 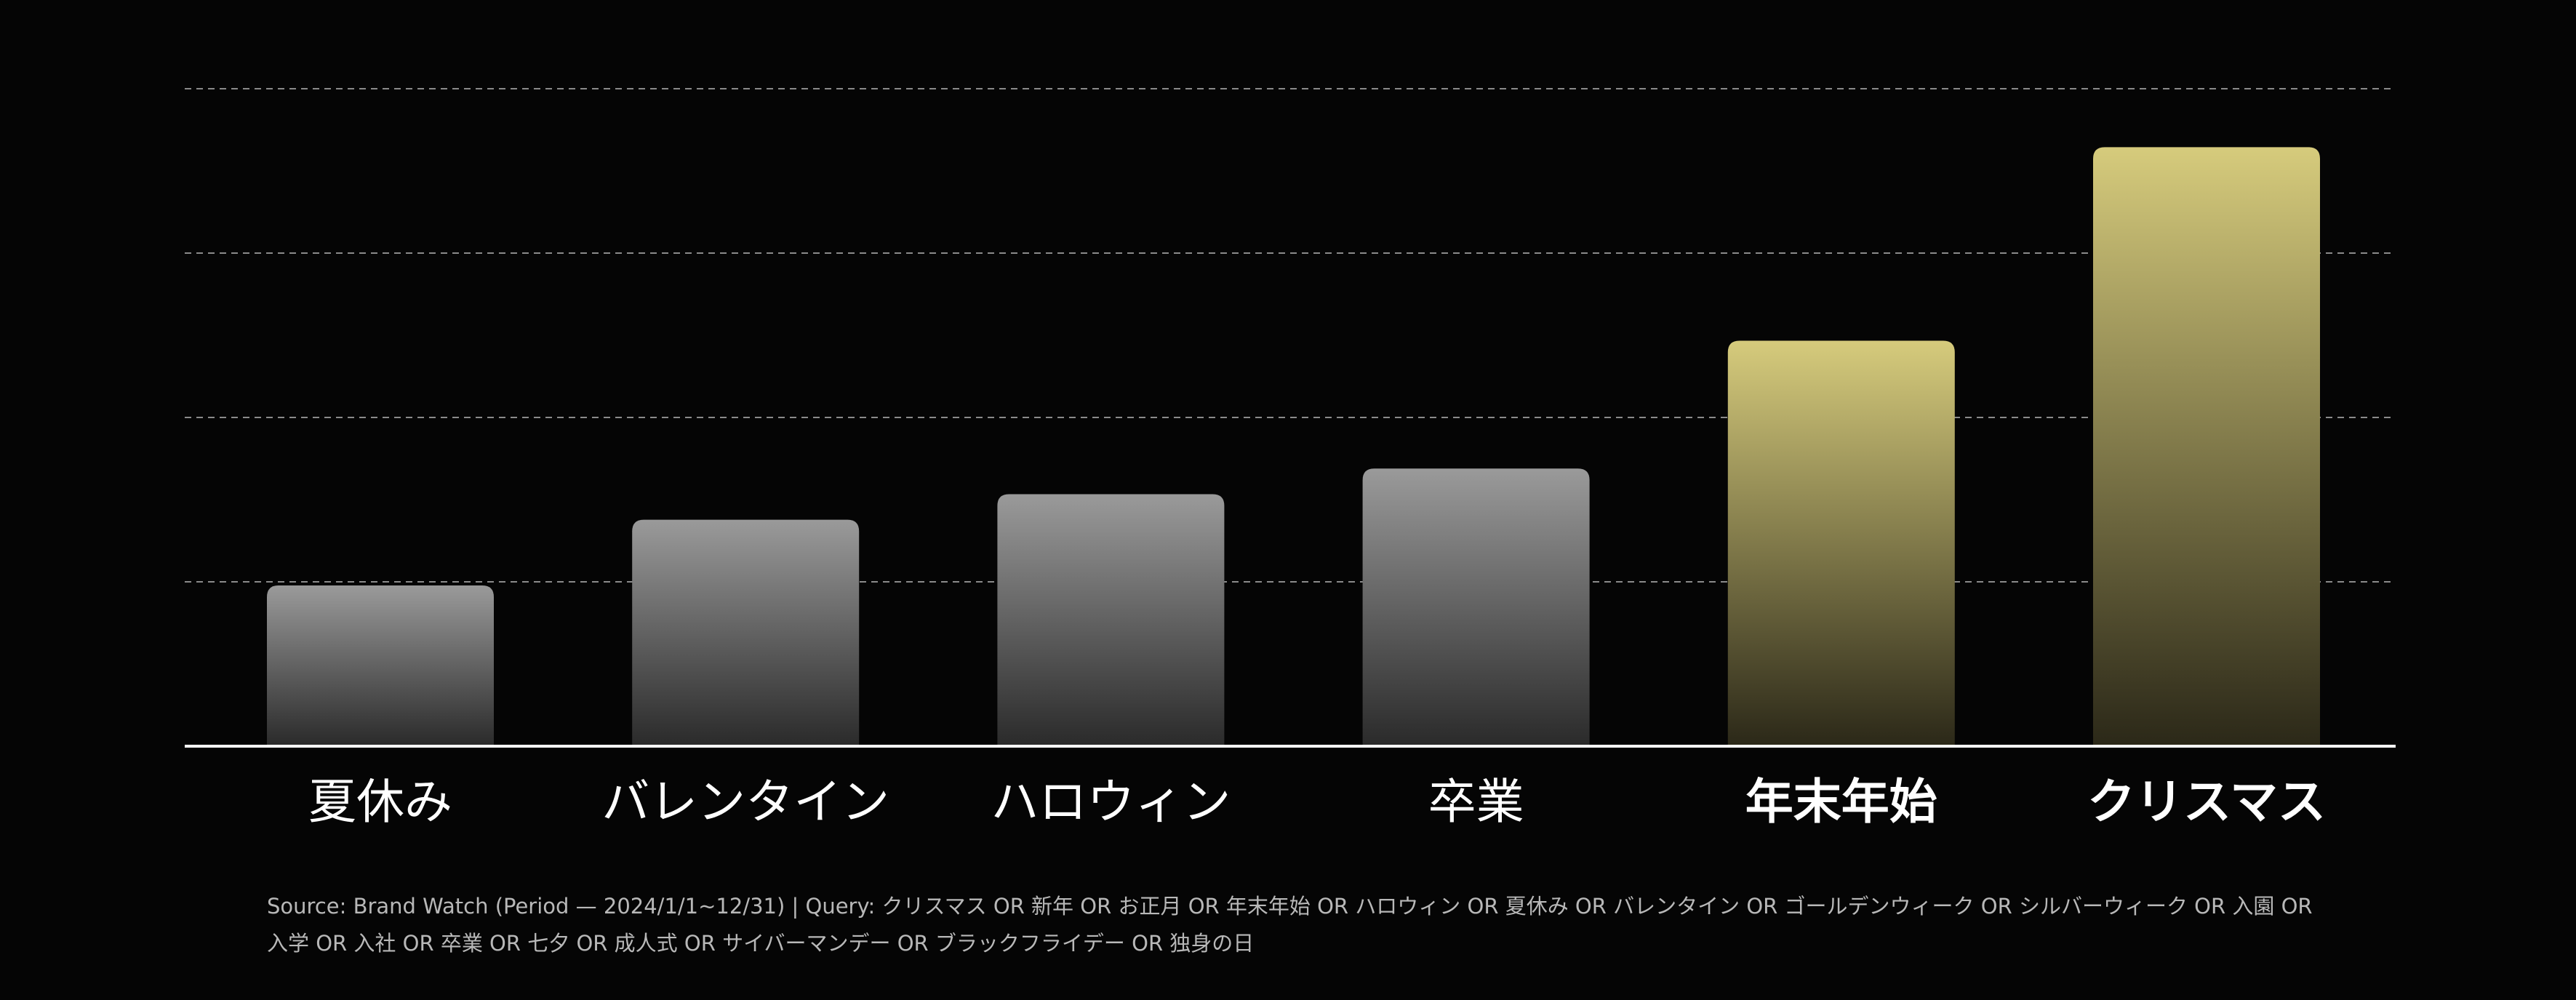 I want to click on category-label-2: バレンタイン, so click(x=745, y=802).